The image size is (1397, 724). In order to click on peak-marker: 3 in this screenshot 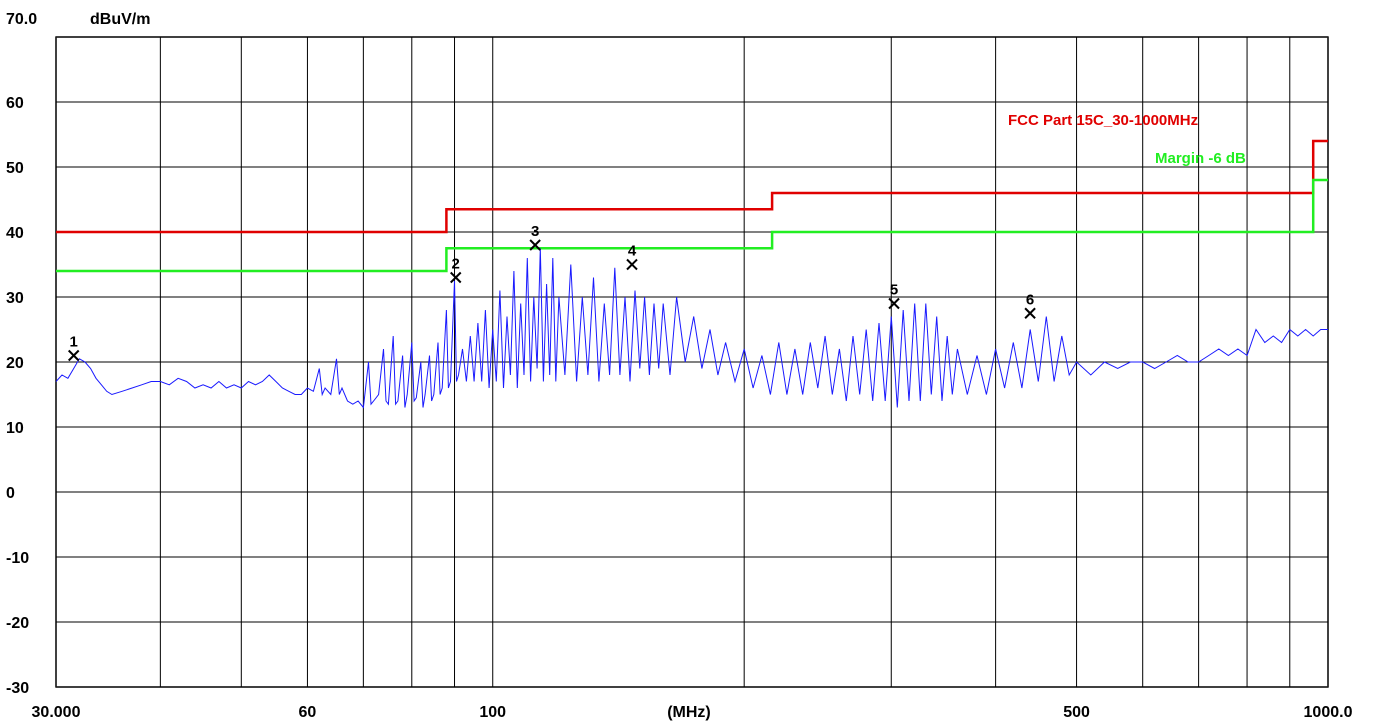, I will do `click(535, 237)`.